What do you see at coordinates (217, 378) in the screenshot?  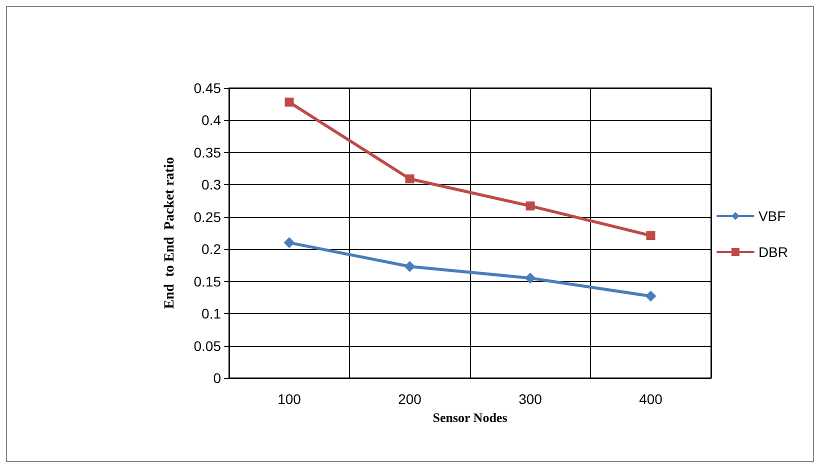 I see `y-tick-label: 0` at bounding box center [217, 378].